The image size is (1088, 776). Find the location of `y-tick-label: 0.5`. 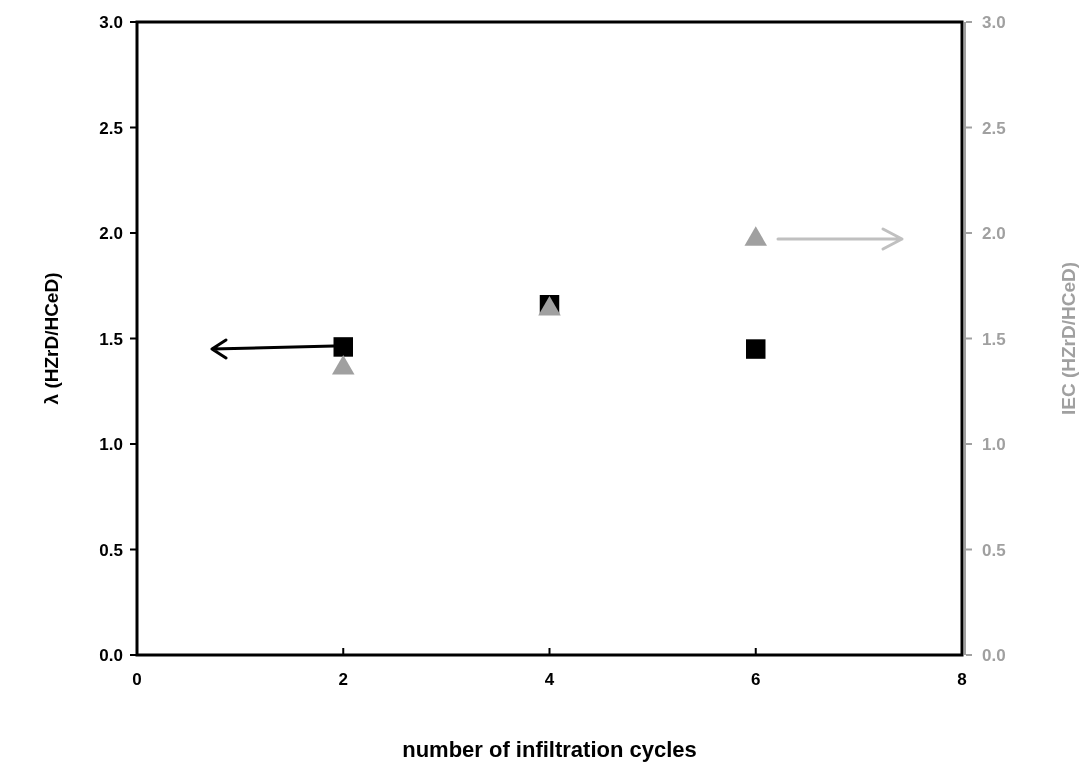

y-tick-label: 0.5 is located at coordinates (111, 550).